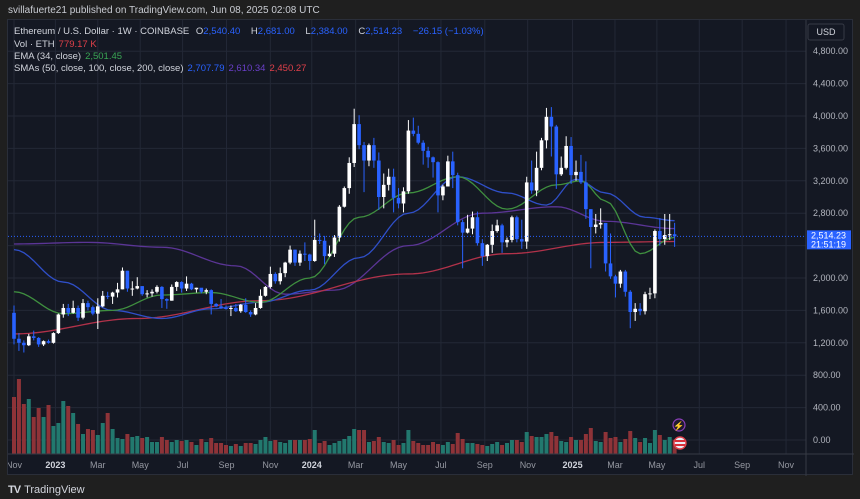 The width and height of the screenshot is (860, 499). Describe the element at coordinates (270, 465) in the screenshot. I see `x-tick-label: Nov` at that location.